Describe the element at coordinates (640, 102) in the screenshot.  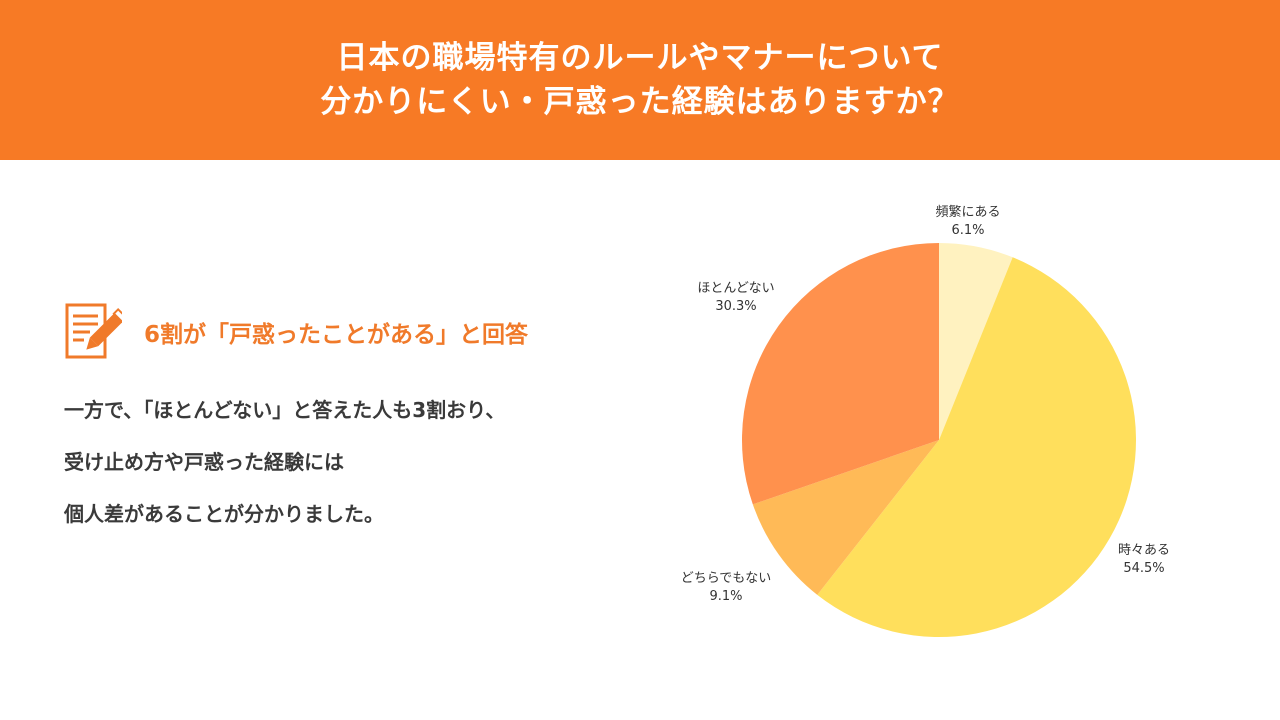
I see `title-line-2: 分かりにくい・戸惑った経験はありますか？` at that location.